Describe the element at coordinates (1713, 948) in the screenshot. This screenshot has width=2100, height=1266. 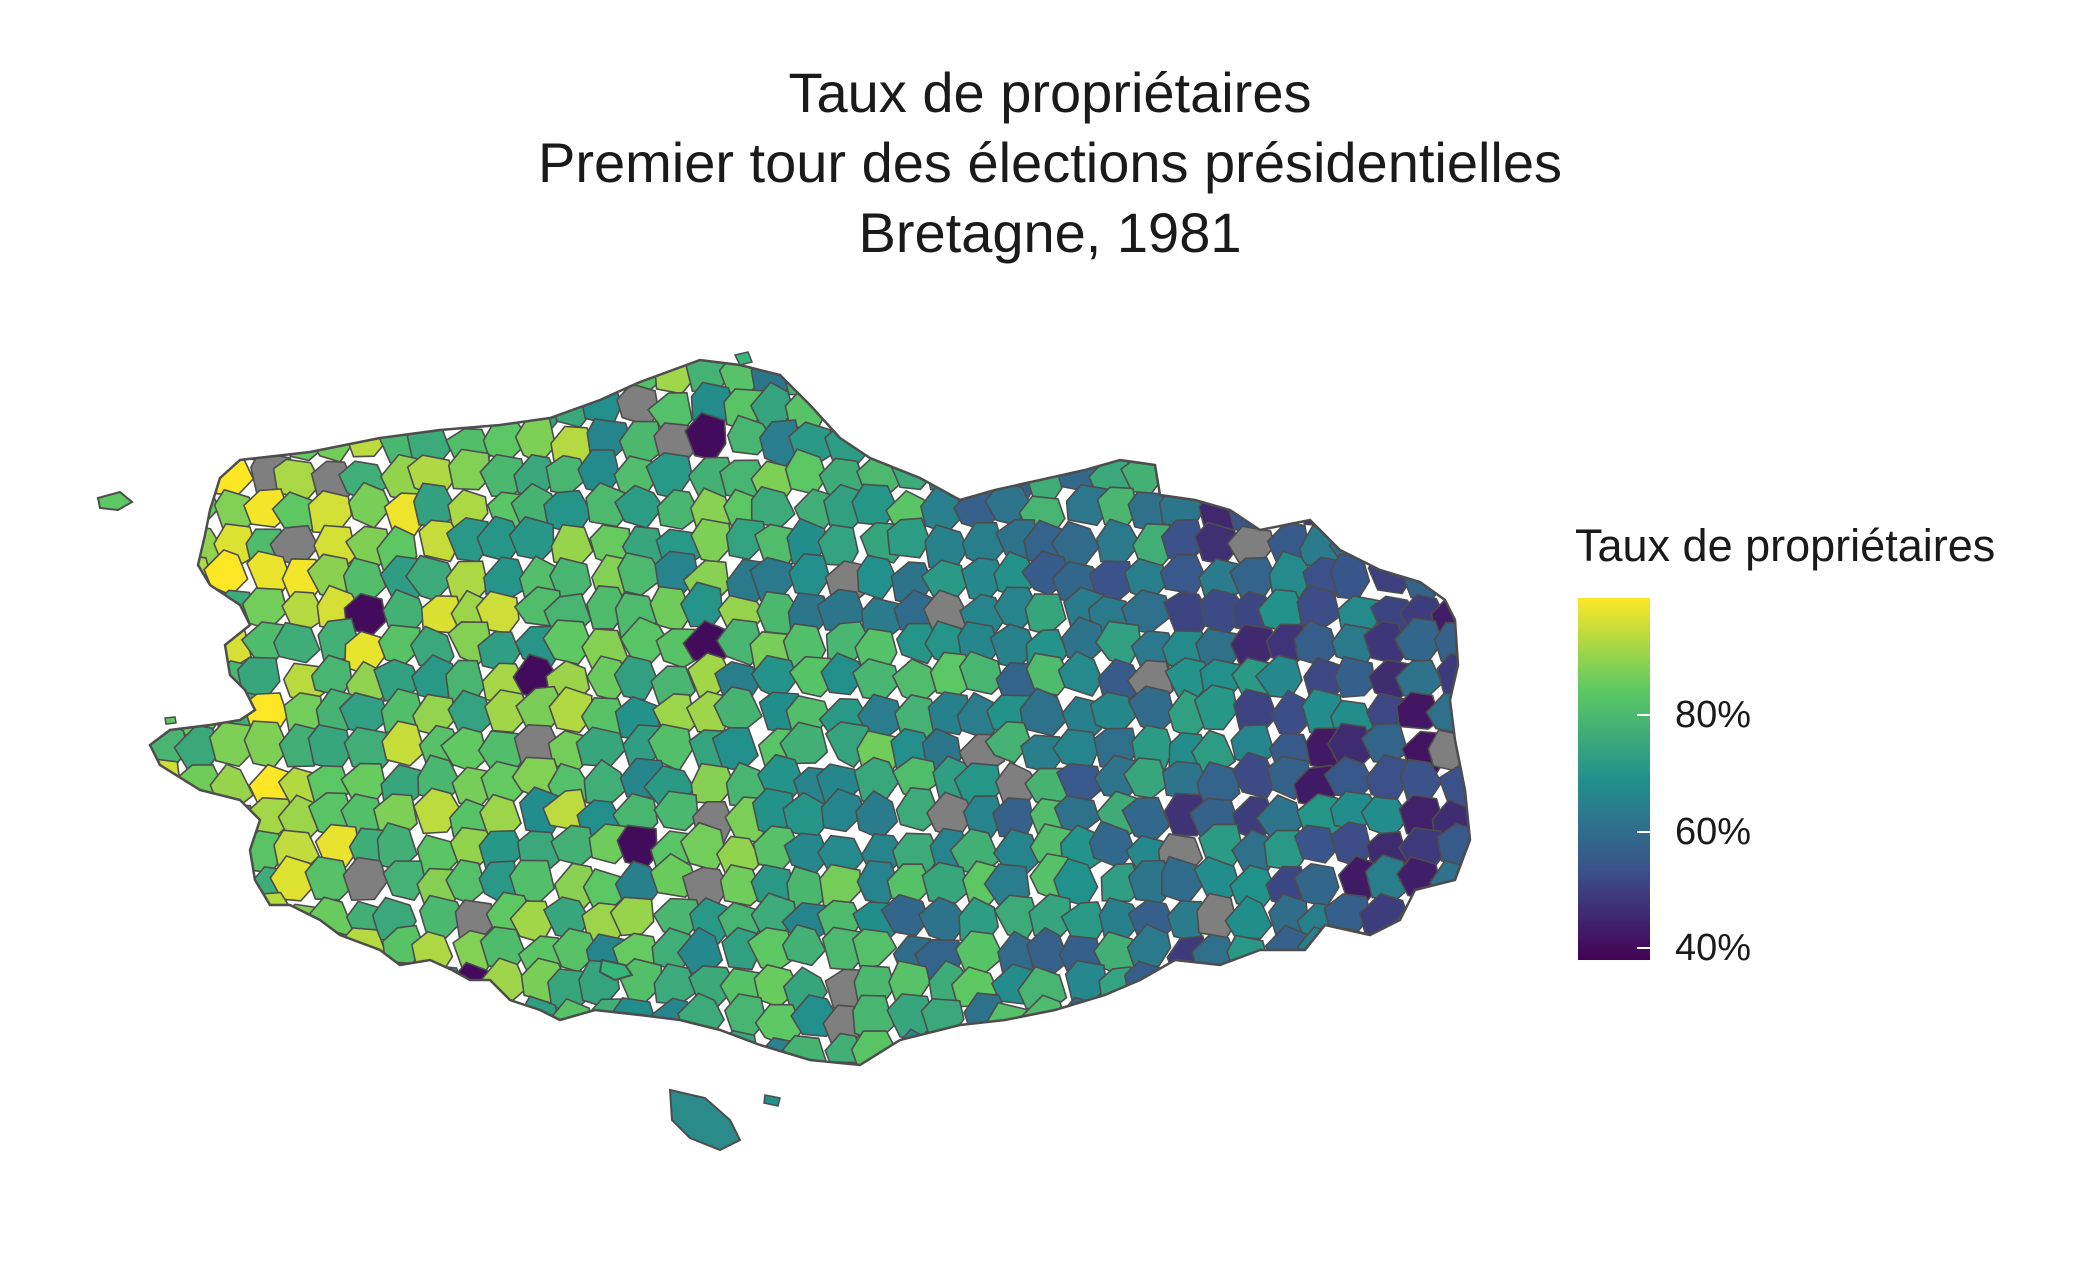
I see `legend-tick-label: 40%` at that location.